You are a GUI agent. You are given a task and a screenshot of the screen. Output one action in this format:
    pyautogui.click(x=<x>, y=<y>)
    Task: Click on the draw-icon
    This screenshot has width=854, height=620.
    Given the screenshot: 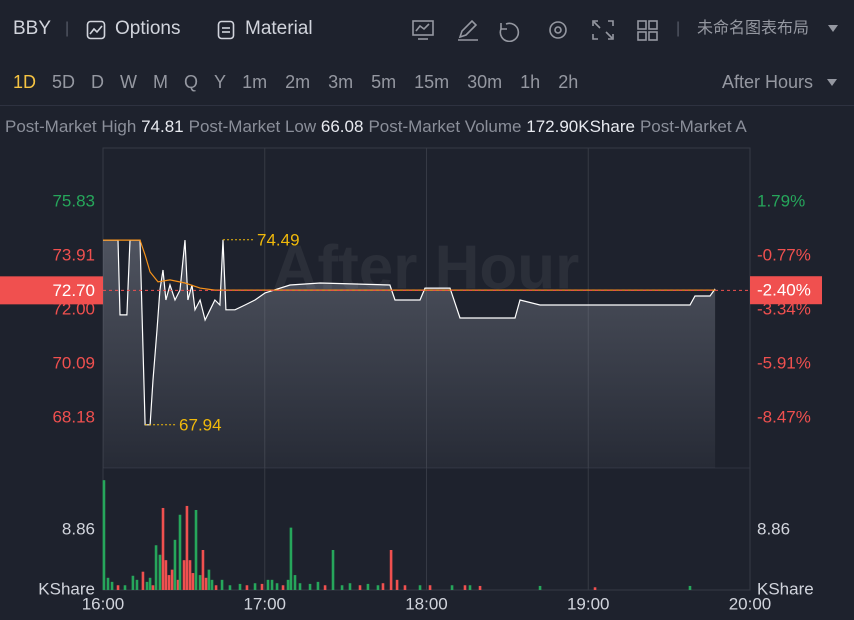 What is the action you would take?
    pyautogui.click(x=468, y=30)
    